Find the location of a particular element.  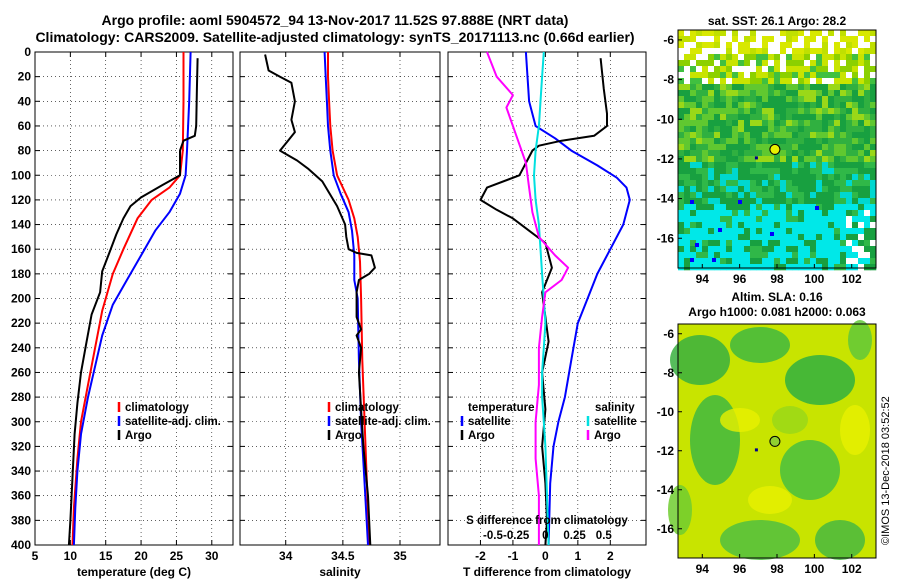

temperature-xlabel: temperature (deg C) is located at coordinates (134, 572).